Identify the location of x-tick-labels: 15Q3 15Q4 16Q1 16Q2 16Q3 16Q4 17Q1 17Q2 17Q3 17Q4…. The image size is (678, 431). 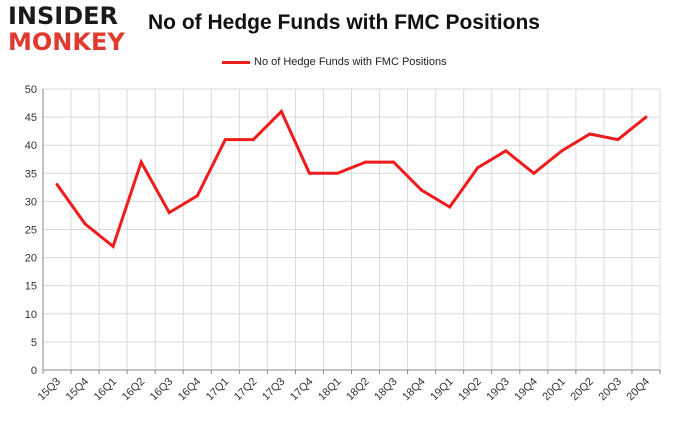
(344, 390).